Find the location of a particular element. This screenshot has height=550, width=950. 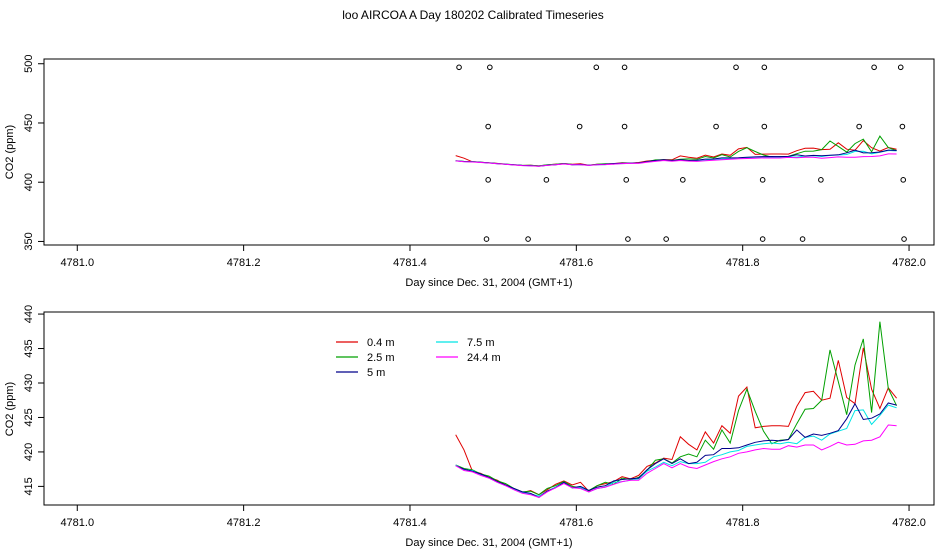

top-x-tick-label: 4781.6 is located at coordinates (577, 263).